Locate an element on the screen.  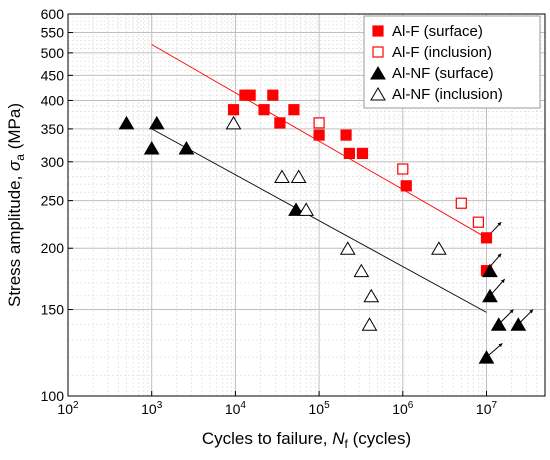
y-tick-label: 250 is located at coordinates (53, 201).